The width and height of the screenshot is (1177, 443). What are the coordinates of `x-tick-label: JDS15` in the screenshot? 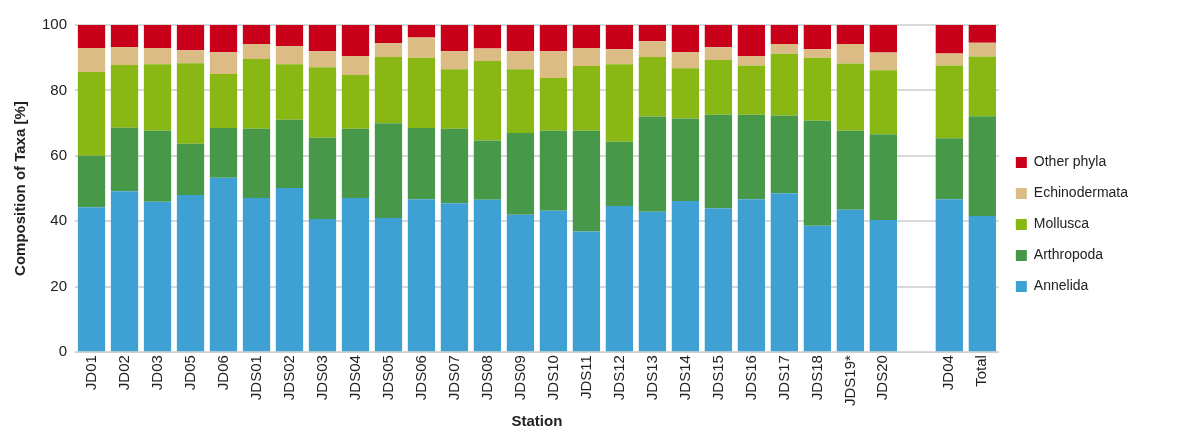 It's located at (717, 378).